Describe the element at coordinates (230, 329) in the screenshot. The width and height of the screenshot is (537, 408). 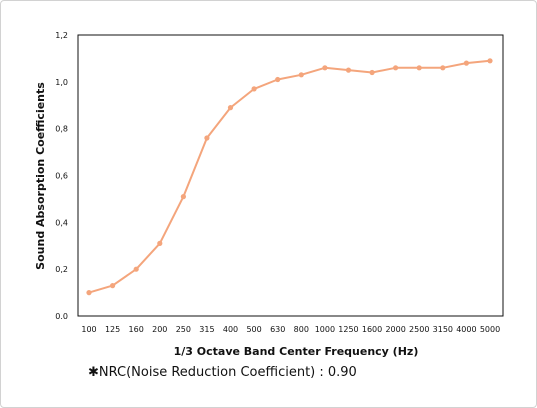
I see `x-tick-label: 400` at that location.